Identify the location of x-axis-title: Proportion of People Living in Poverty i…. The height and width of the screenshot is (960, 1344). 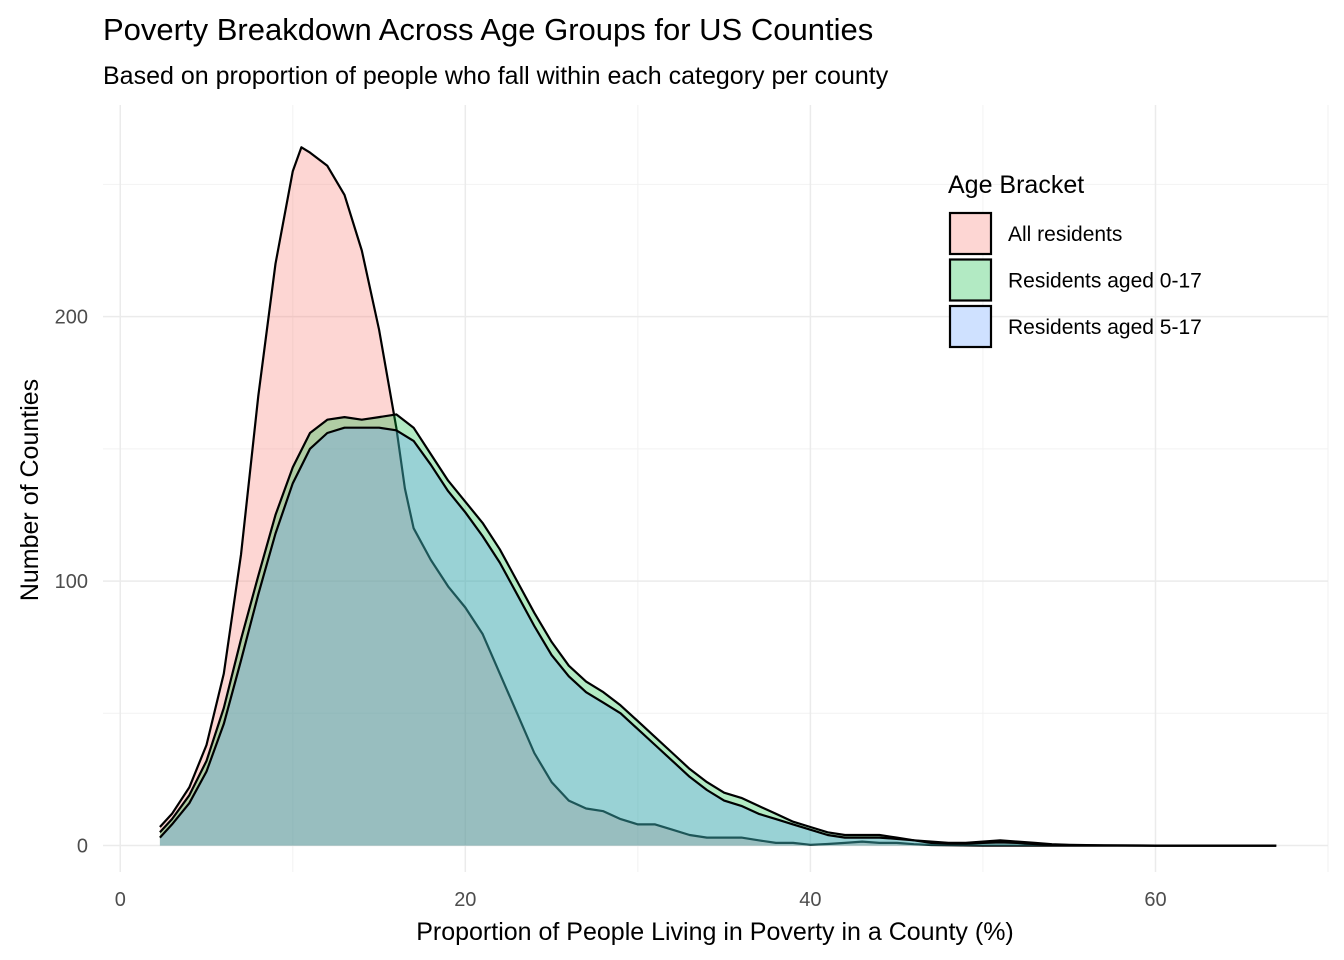
(715, 932).